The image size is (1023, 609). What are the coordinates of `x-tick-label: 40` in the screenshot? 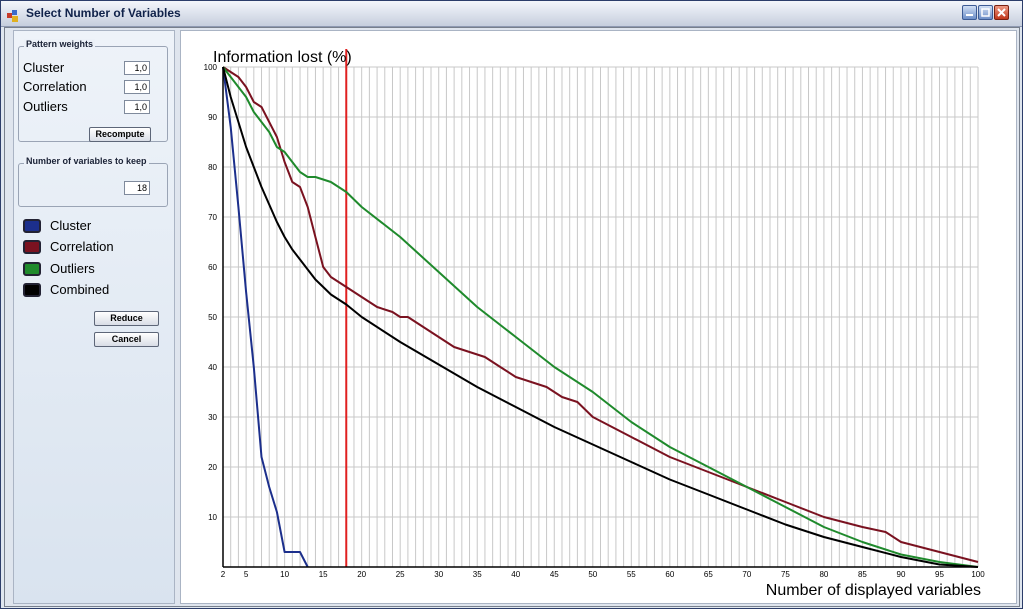 It's located at (515, 574).